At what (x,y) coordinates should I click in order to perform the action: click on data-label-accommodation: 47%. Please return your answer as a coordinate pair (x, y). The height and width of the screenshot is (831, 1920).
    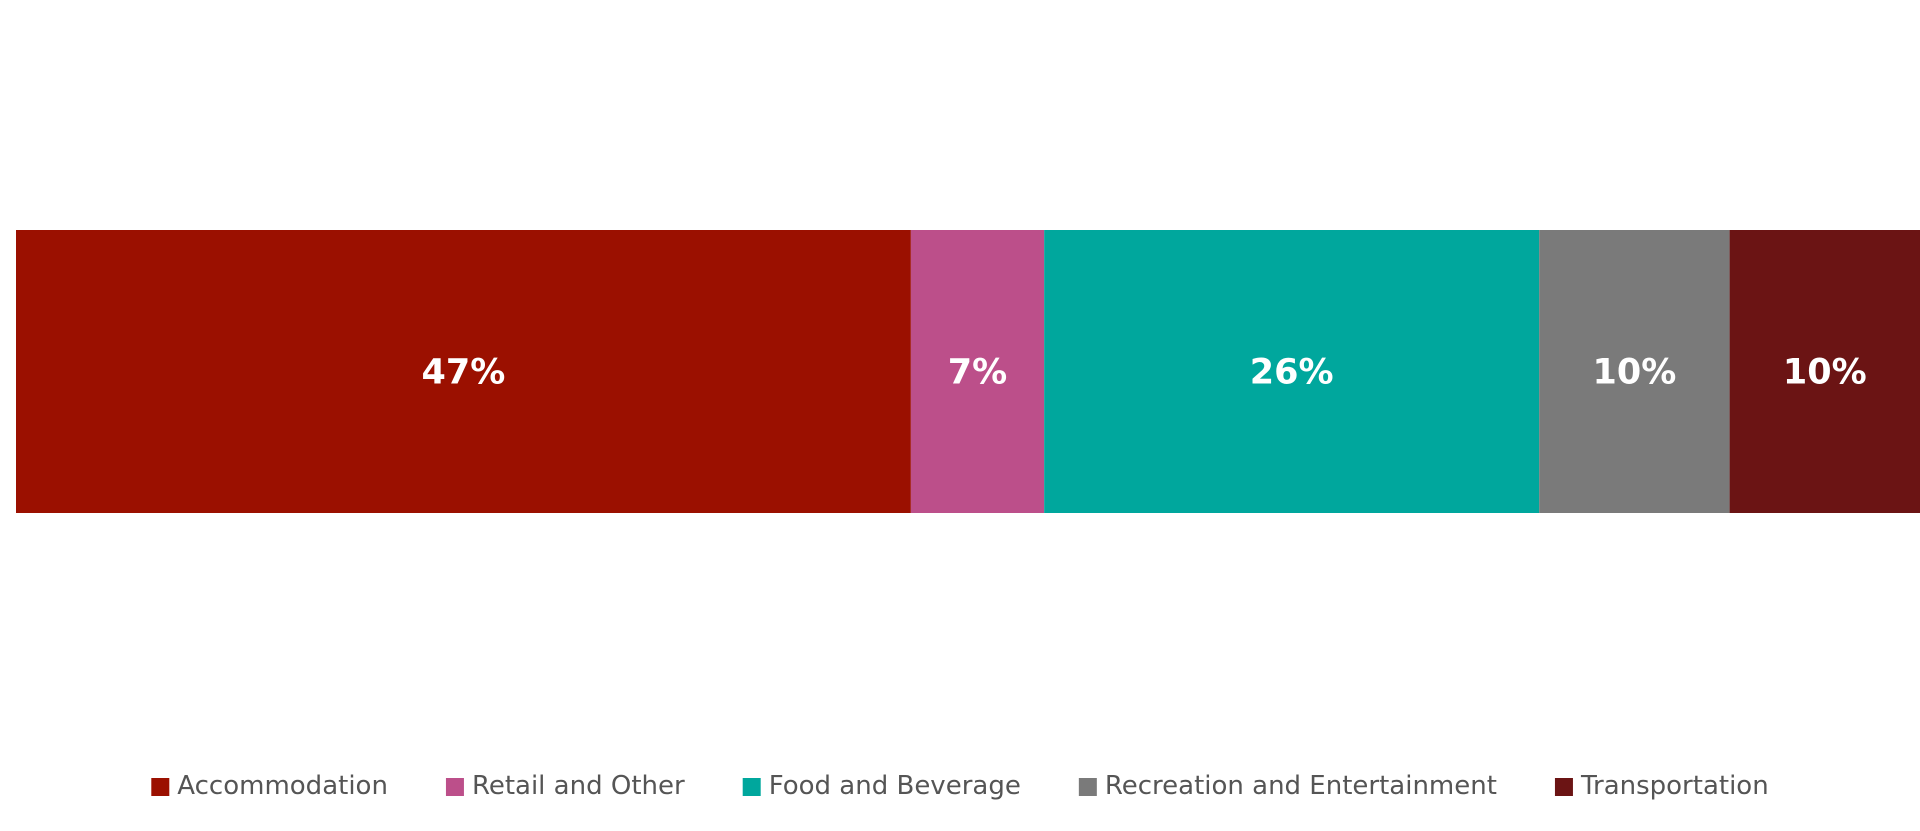
    Looking at the image, I should click on (464, 373).